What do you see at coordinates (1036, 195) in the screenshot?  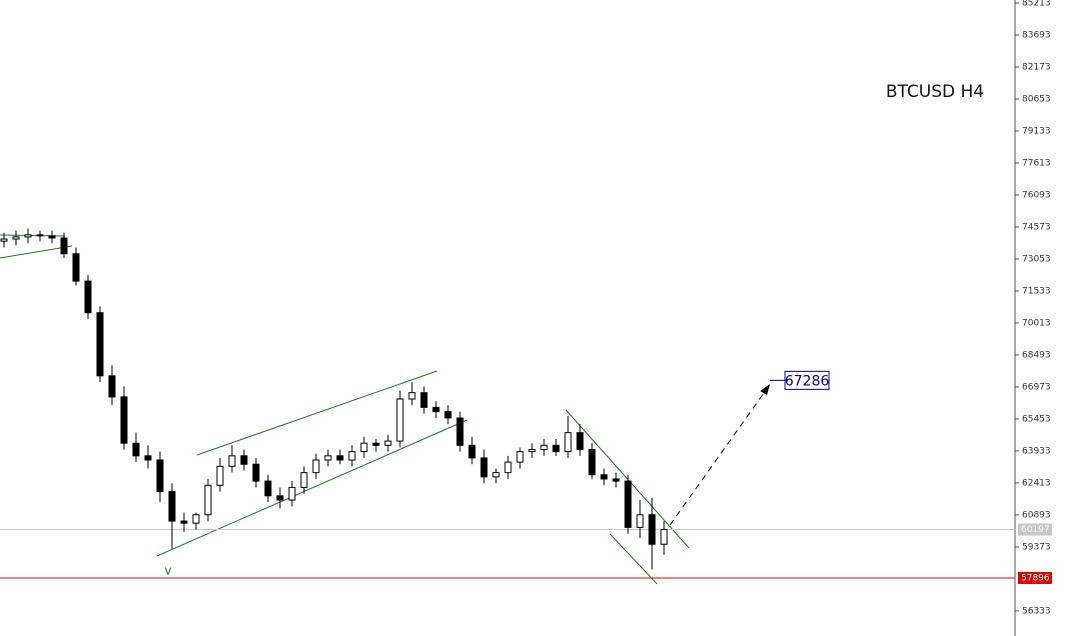 I see `y-tick-label: 76093` at bounding box center [1036, 195].